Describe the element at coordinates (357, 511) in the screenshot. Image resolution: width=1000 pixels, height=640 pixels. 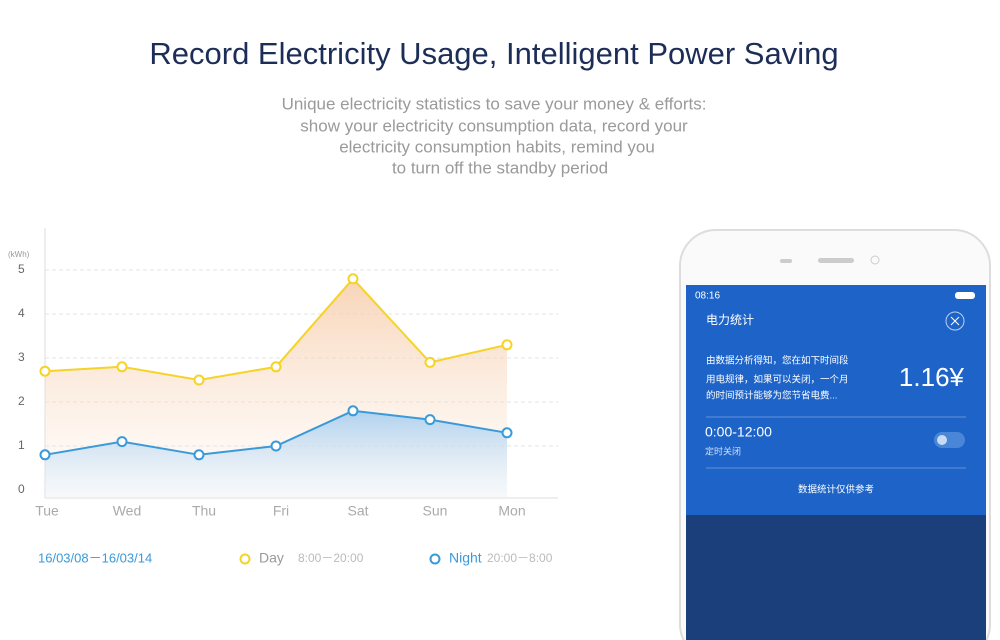
I see `x-tick-label: Sat` at that location.